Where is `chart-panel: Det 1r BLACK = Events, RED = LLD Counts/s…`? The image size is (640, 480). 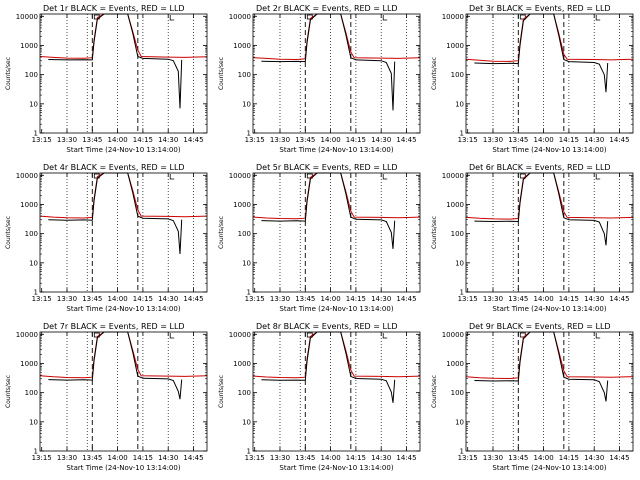 chart-panel: Det 1r BLACK = Events, RED = LLD Counts/s… is located at coordinates (106, 79).